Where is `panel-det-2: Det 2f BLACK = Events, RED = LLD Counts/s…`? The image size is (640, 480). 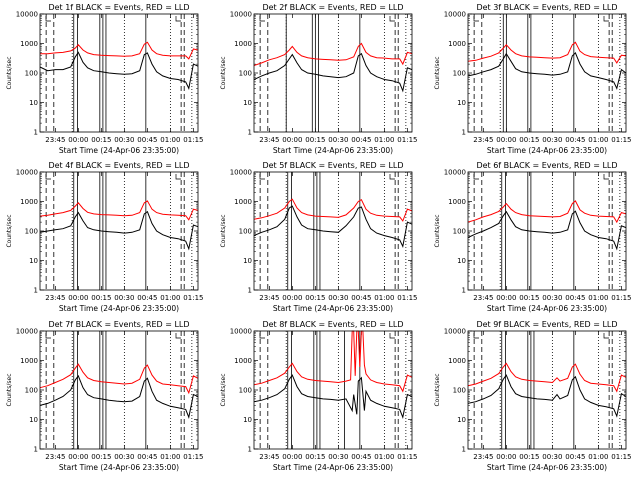 panel-det-2: Det 2f BLACK = Events, RED = LLD Counts/s… is located at coordinates (318, 79).